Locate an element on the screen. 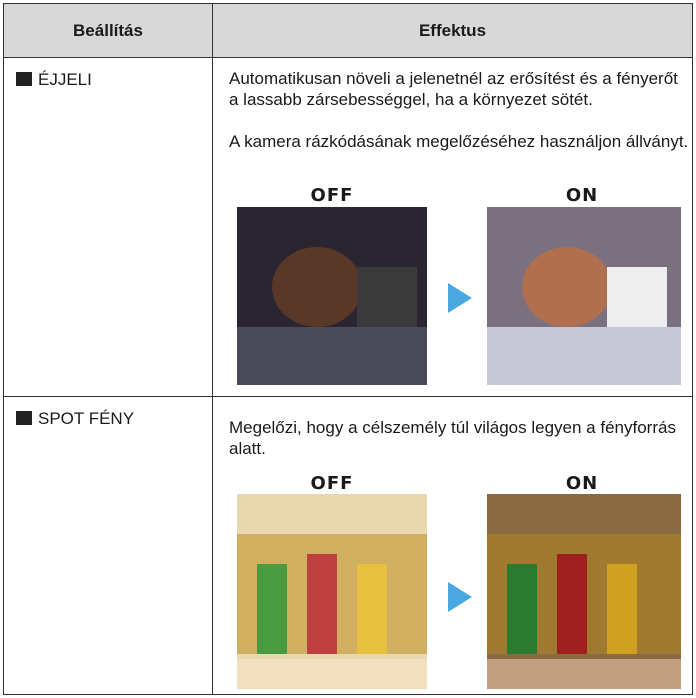  header-cell: Effektus is located at coordinates (452, 30).